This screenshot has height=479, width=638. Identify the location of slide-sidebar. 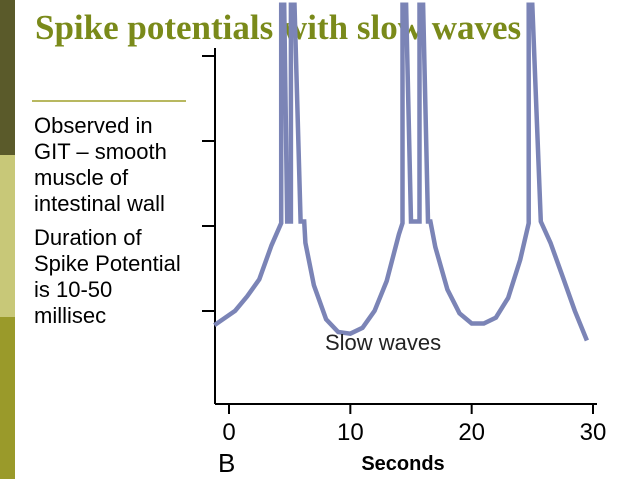
(7, 239).